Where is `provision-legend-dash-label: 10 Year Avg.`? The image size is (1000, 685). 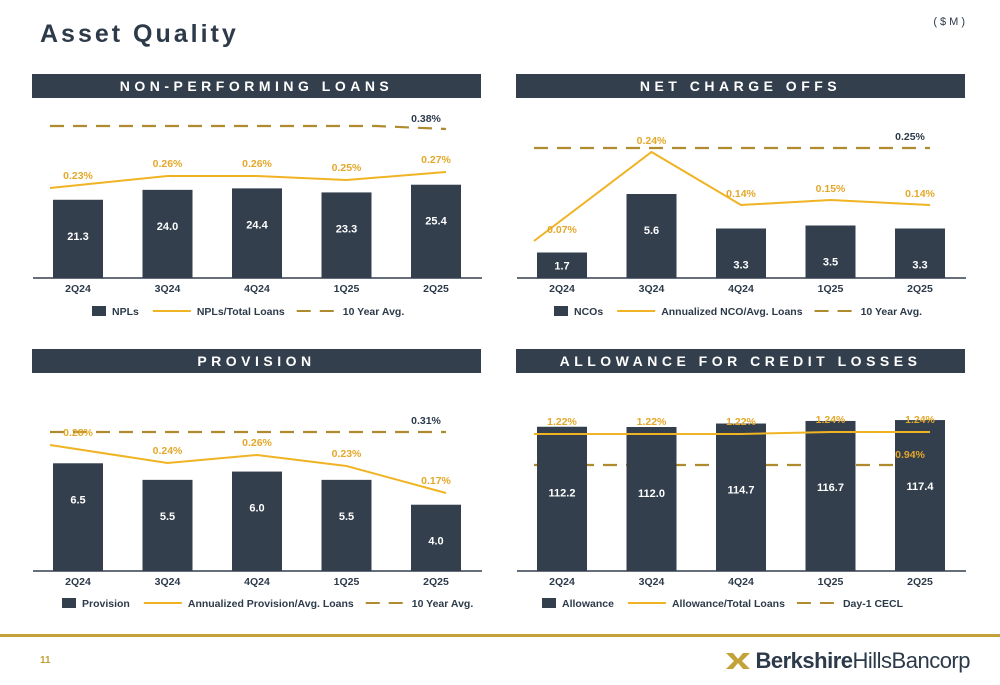
provision-legend-dash-label: 10 Year Avg. is located at coordinates (443, 604).